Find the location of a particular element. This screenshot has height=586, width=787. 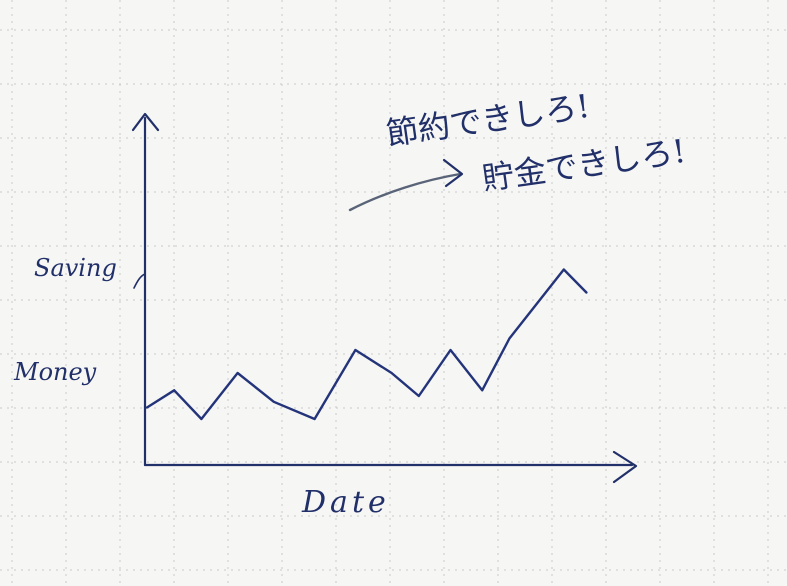

y-axis-label-saving: Saving is located at coordinates (75, 268).